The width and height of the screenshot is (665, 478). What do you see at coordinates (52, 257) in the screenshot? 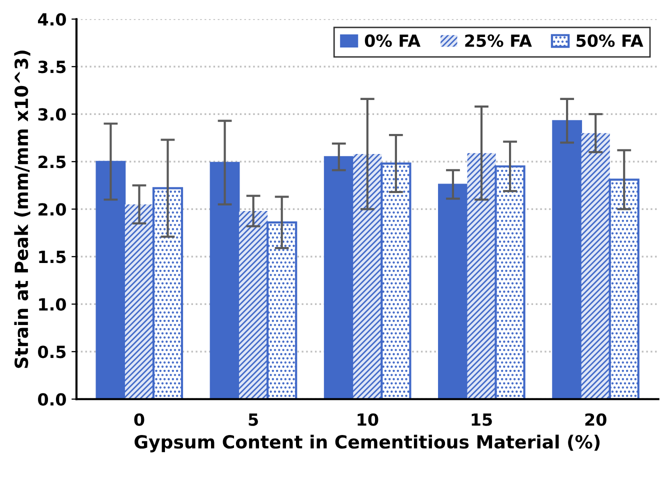
I see `y-tick-label: 1.5` at bounding box center [52, 257].